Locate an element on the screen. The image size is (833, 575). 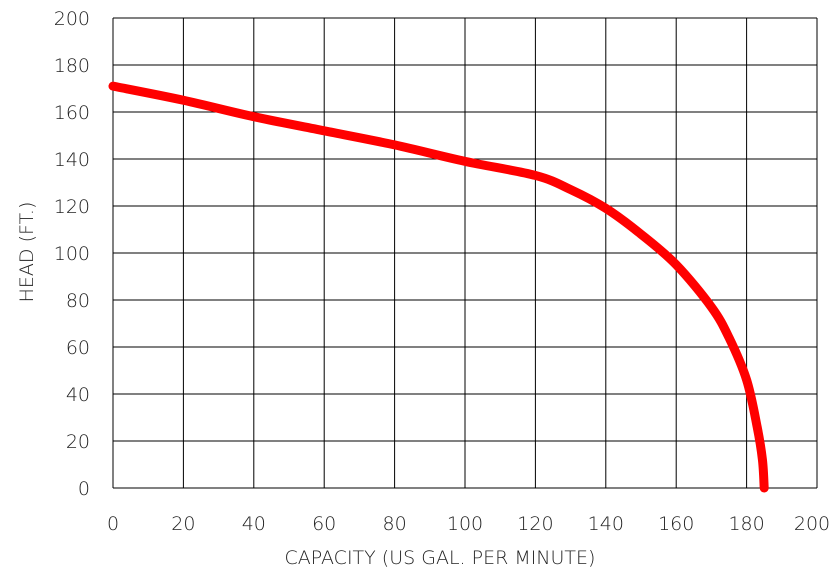
x-tick-label-2: 40 is located at coordinates (254, 524).